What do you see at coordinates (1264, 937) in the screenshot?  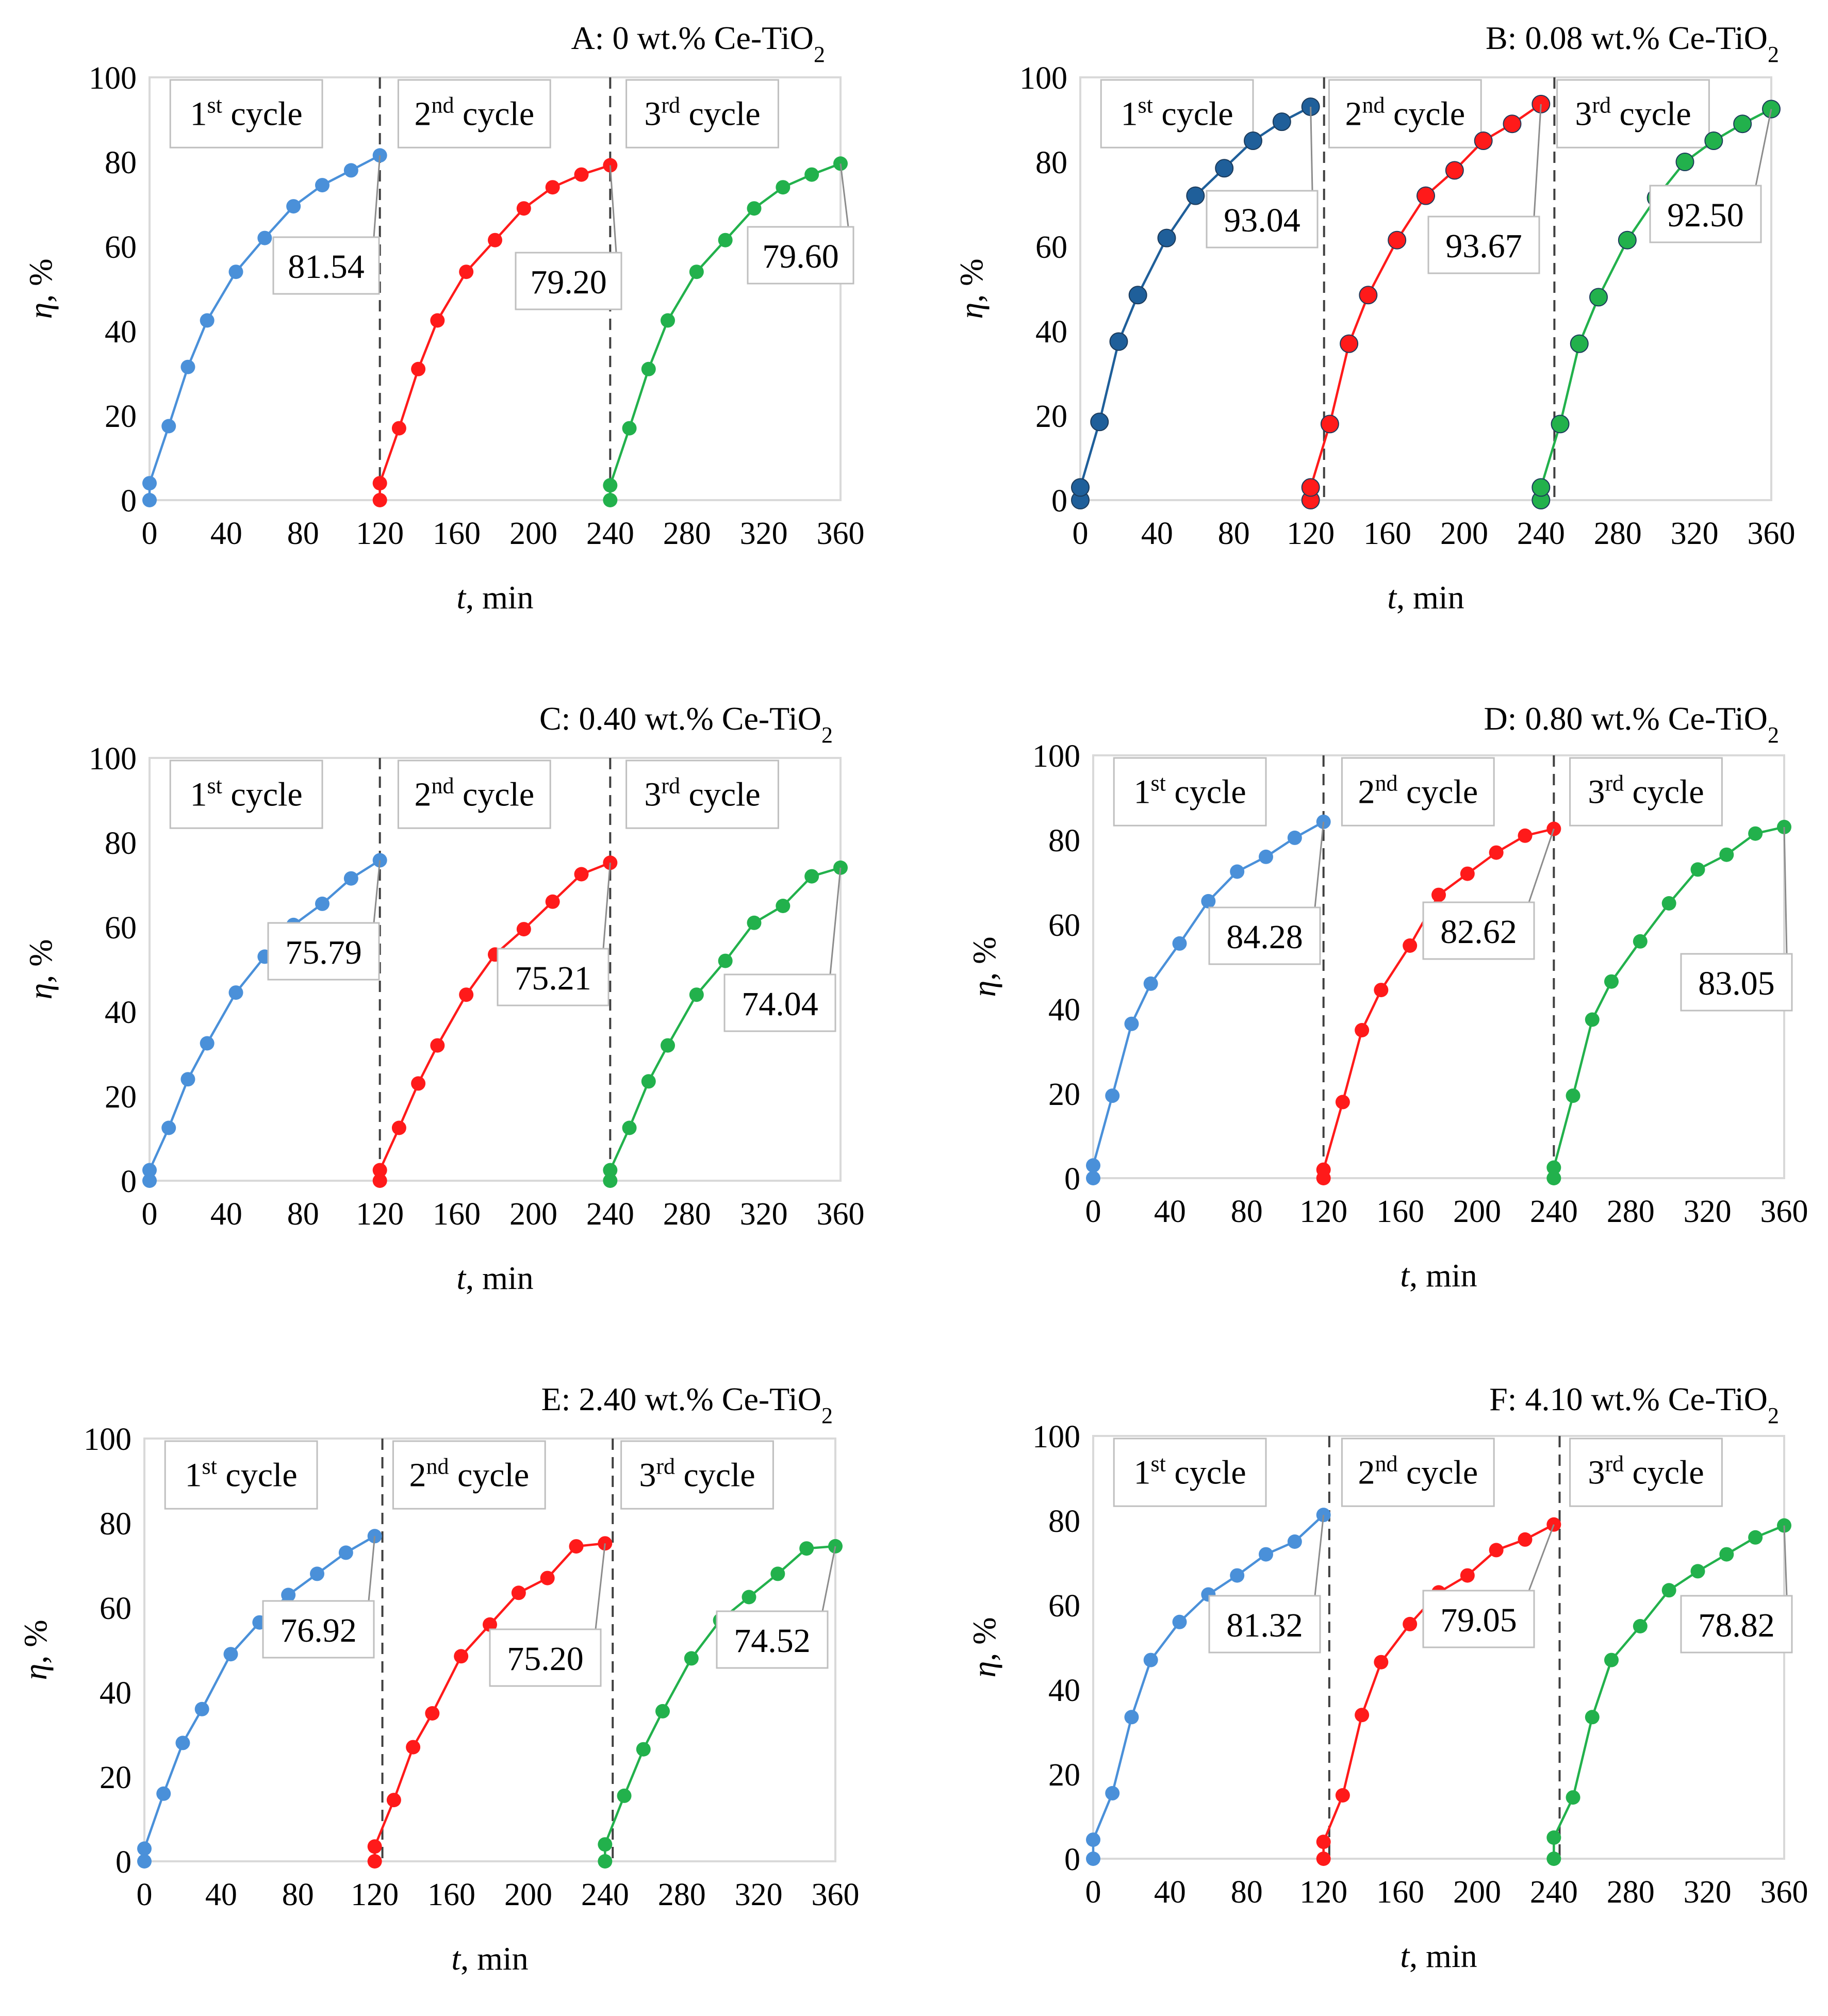 I see `final-value-label: 84.28` at bounding box center [1264, 937].